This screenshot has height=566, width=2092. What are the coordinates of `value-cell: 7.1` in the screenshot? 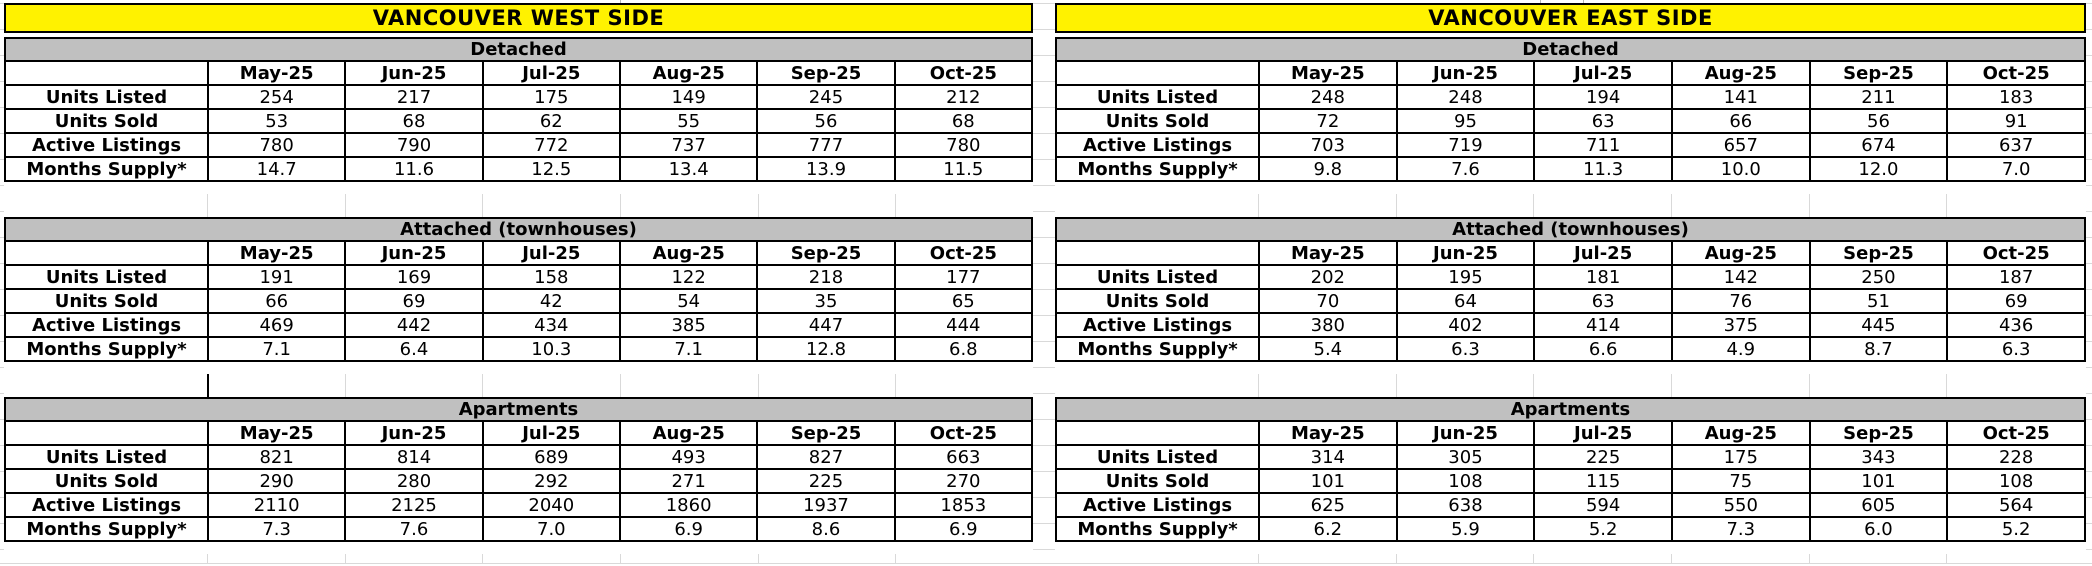 It's located at (688, 349).